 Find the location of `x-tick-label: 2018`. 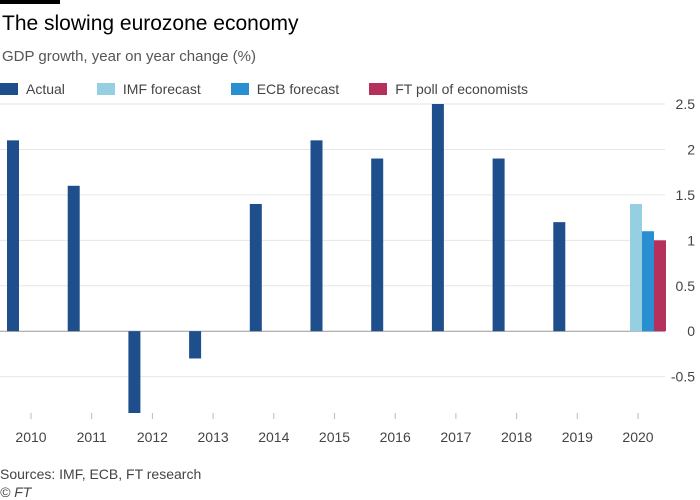

x-tick-label: 2018 is located at coordinates (516, 437).